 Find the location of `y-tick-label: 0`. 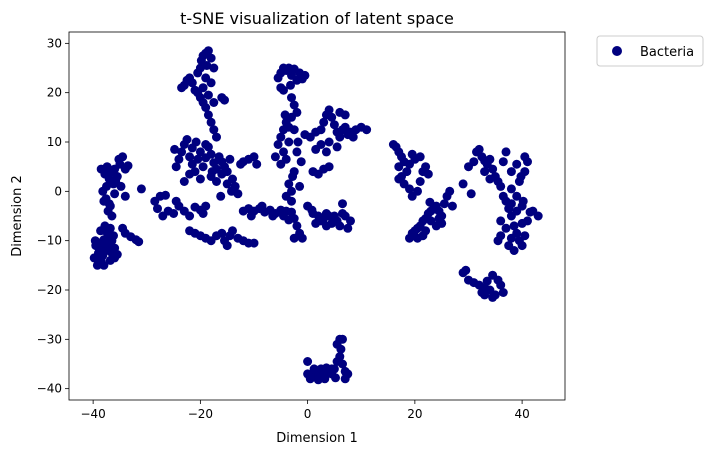

y-tick-label: 0 is located at coordinates (58, 191).